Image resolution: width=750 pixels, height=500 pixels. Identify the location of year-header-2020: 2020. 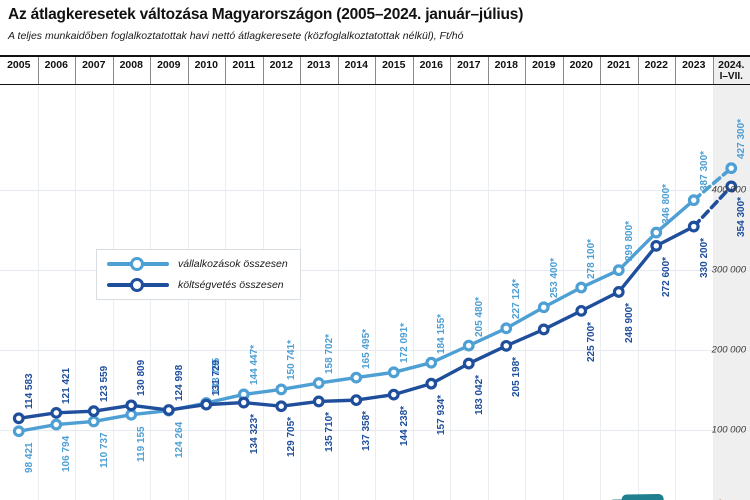
(582, 70).